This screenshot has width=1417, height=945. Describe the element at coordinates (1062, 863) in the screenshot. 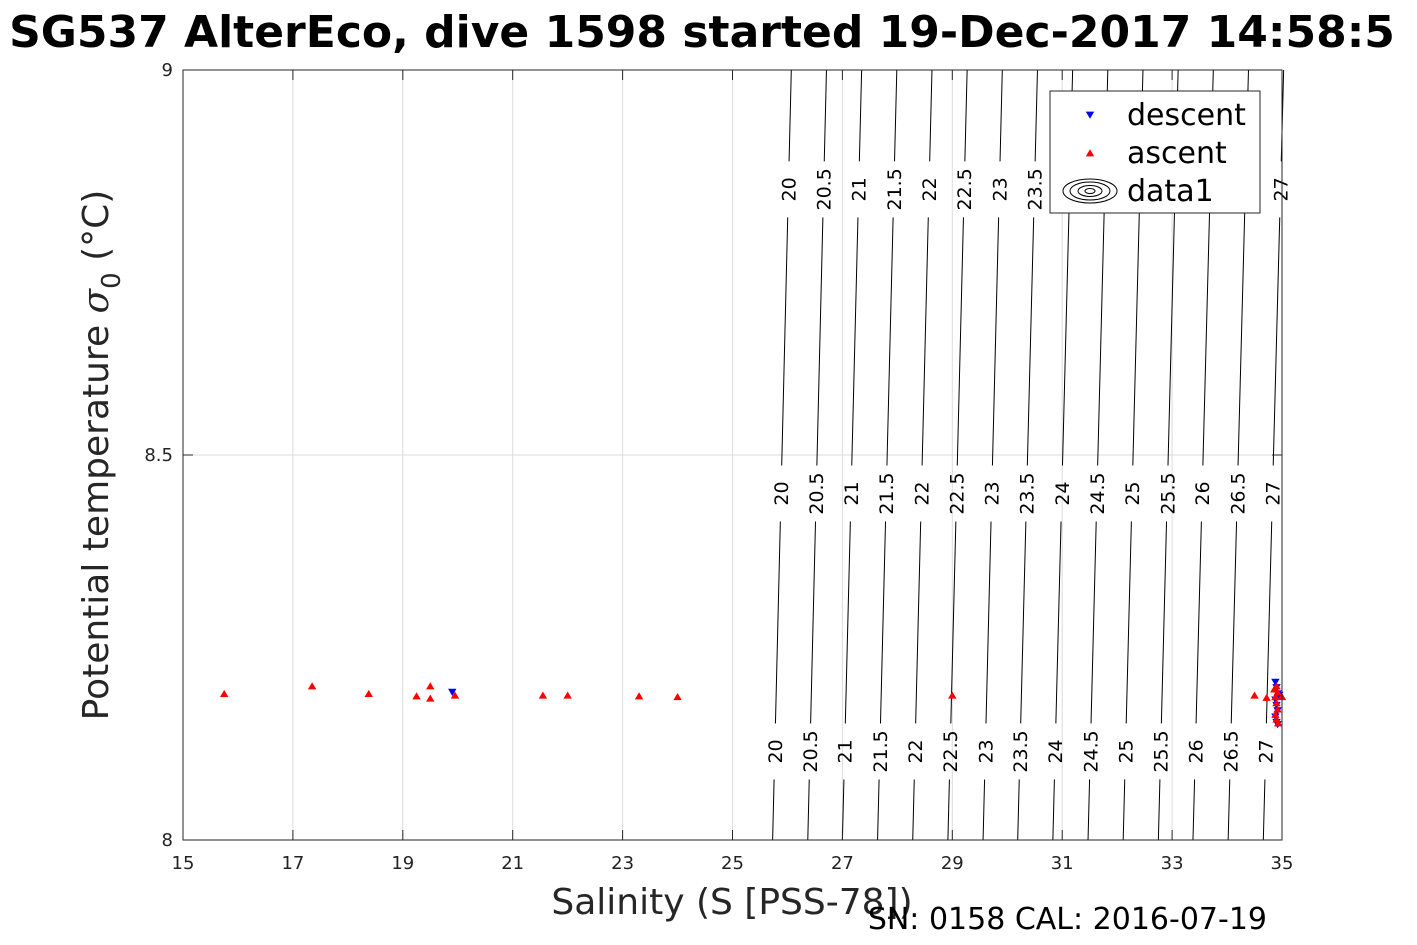

I see `x-tick-label: 31` at that location.